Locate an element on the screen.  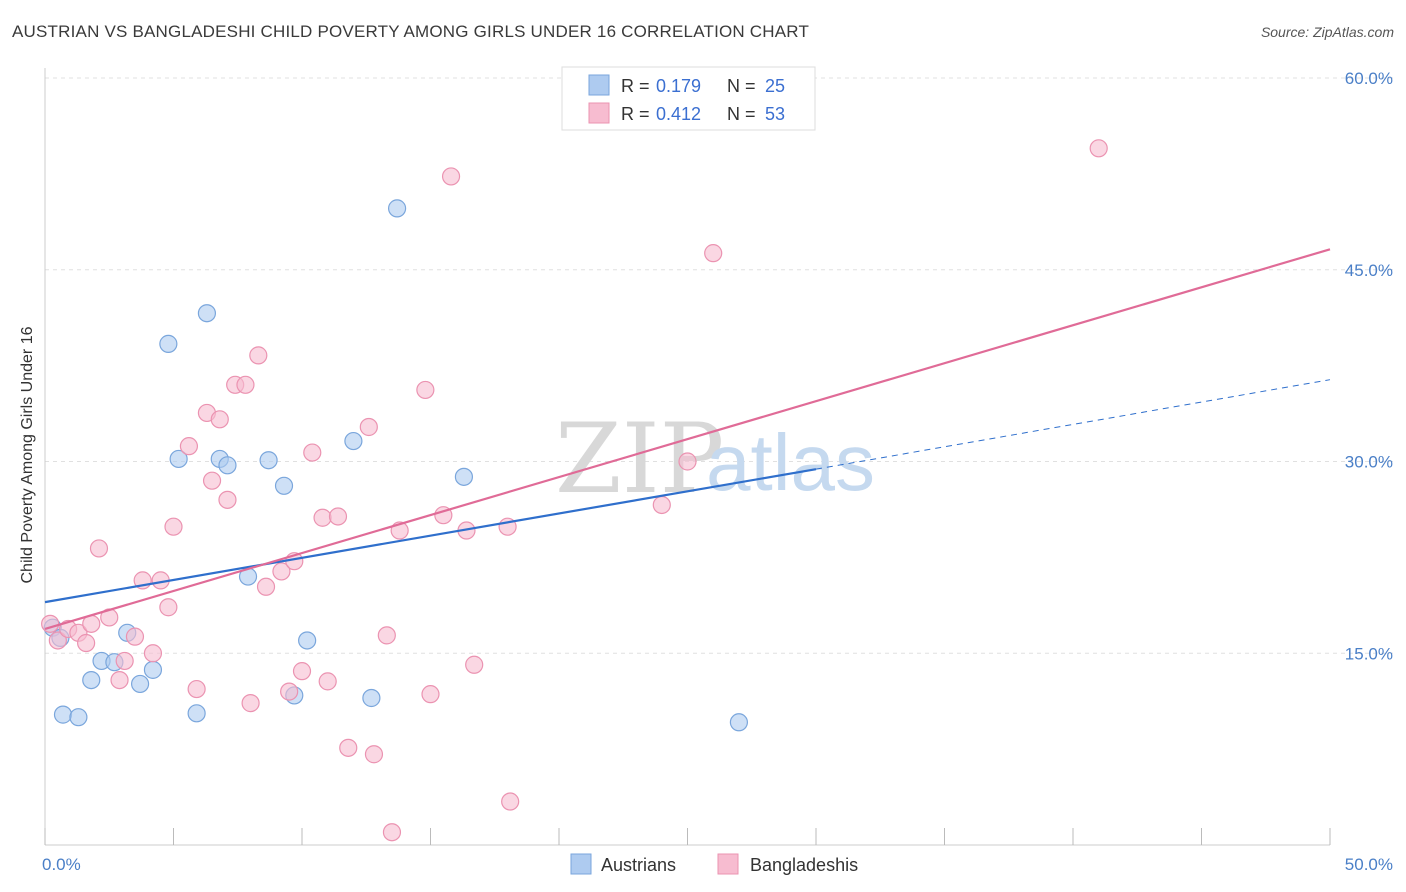
legend-swatch-austrians is located at coordinates (599, 85).